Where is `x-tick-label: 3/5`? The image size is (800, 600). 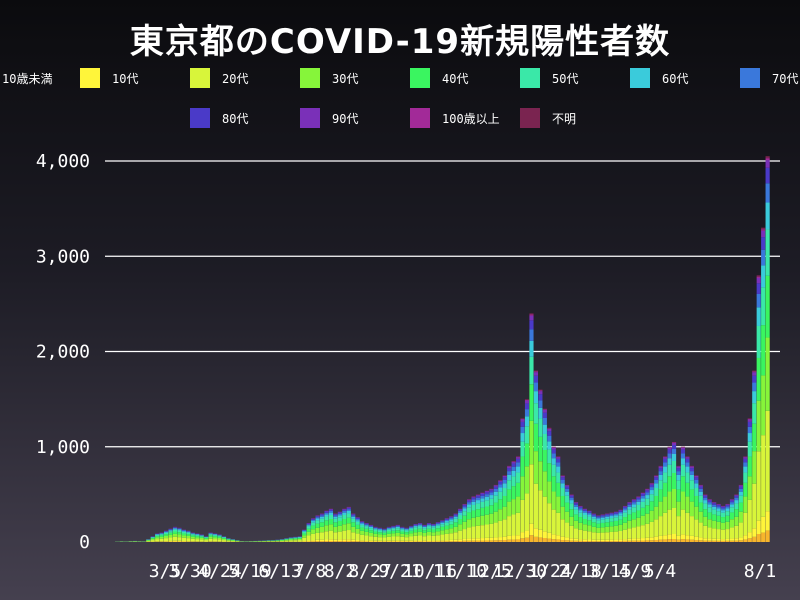 x-tick-label: 3/5 is located at coordinates (165, 571).